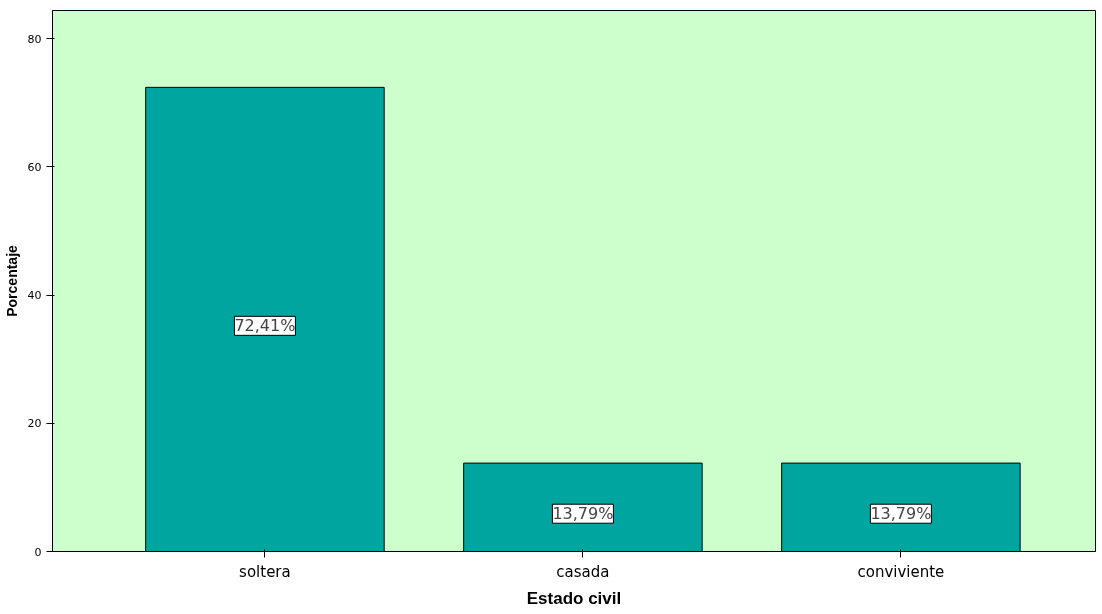 The width and height of the screenshot is (1102, 614). Describe the element at coordinates (34, 424) in the screenshot. I see `y-tick-label: 20` at that location.